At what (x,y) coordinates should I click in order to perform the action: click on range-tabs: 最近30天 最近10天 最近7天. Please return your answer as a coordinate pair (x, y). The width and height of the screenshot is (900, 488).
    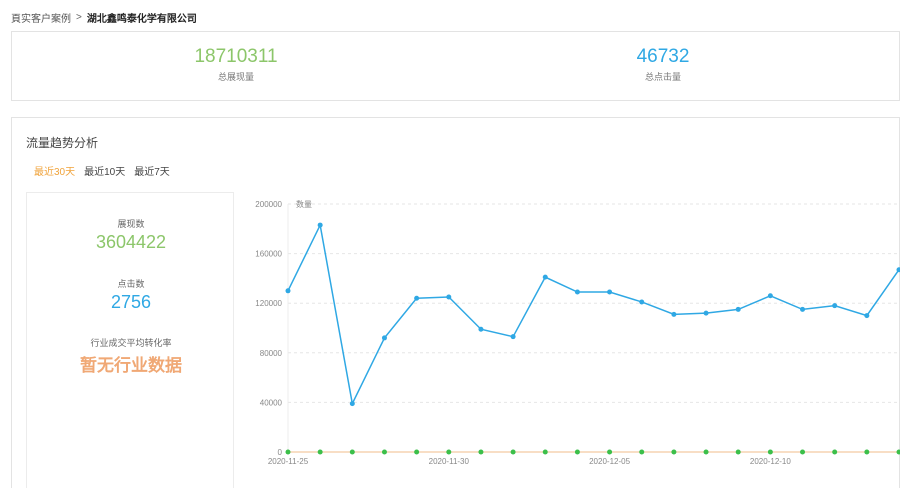
    Looking at the image, I should click on (102, 170).